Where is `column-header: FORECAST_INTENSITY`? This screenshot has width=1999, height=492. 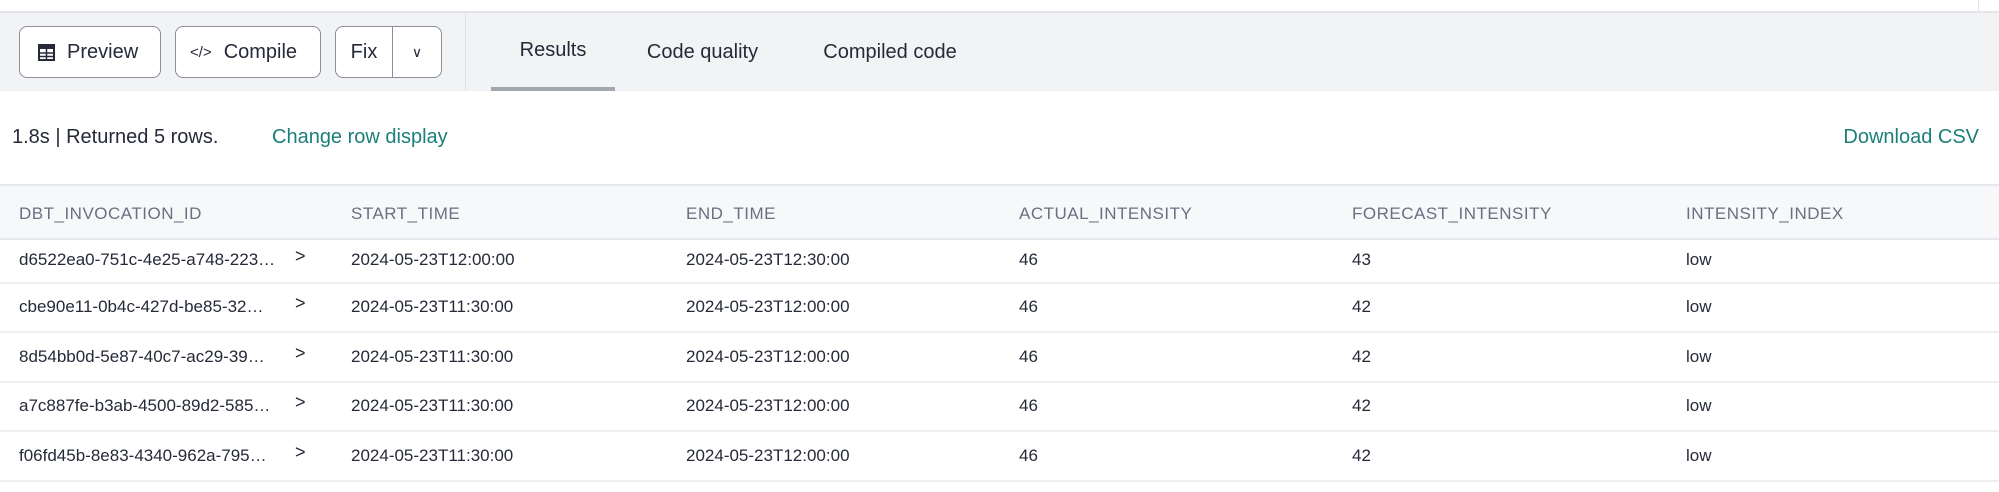 column-header: FORECAST_INTENSITY is located at coordinates (1452, 213).